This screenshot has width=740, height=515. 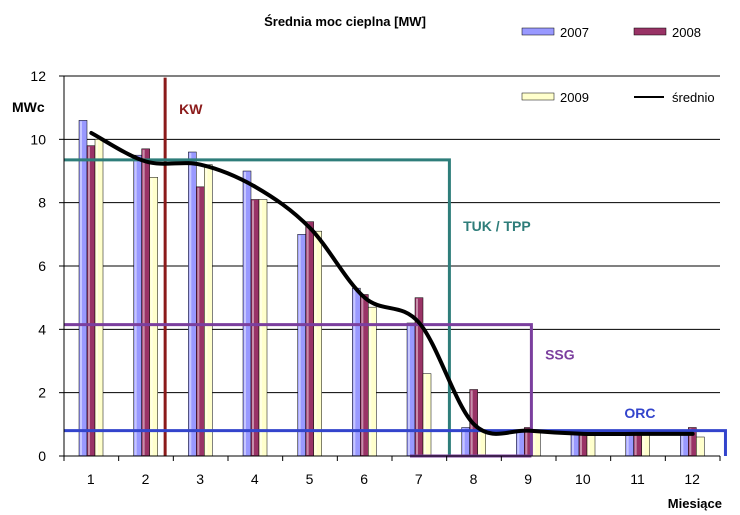 What do you see at coordinates (38, 139) in the screenshot?
I see `y-tick-label: 10` at bounding box center [38, 139].